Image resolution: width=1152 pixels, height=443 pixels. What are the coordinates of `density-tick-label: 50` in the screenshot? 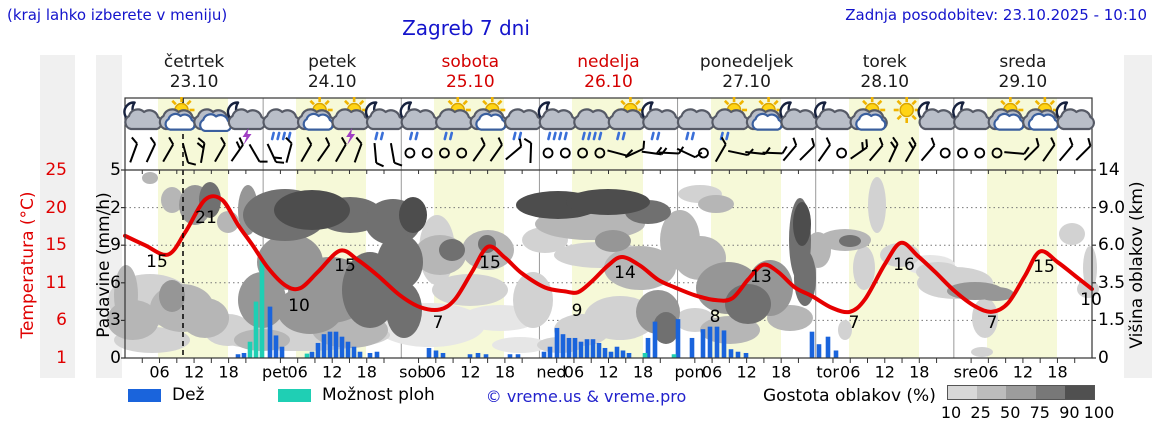 It's located at (1010, 412).